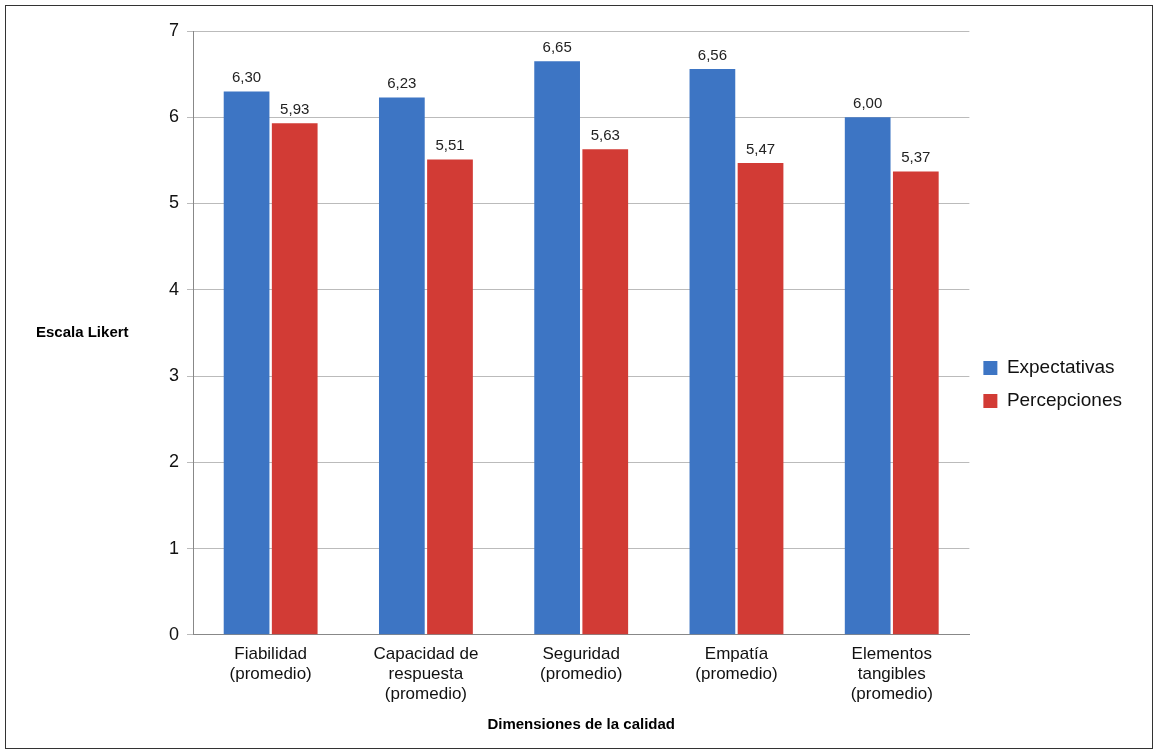 This screenshot has height=755, width=1160. What do you see at coordinates (760, 148) in the screenshot?
I see `data-label: 5,47` at bounding box center [760, 148].